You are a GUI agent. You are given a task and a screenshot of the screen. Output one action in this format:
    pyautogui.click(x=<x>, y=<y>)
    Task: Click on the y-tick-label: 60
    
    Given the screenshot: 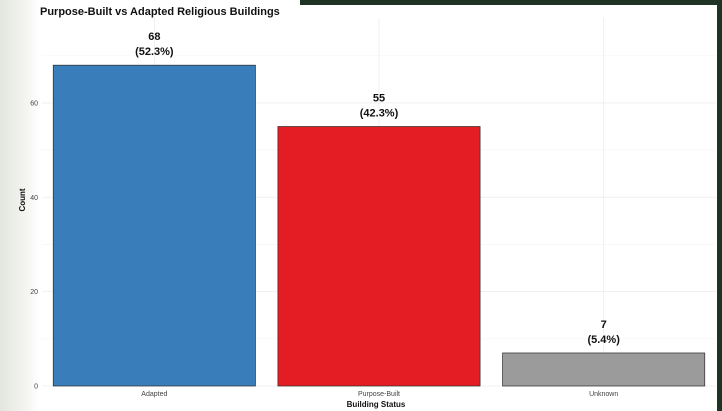 What is the action you would take?
    pyautogui.click(x=34, y=103)
    